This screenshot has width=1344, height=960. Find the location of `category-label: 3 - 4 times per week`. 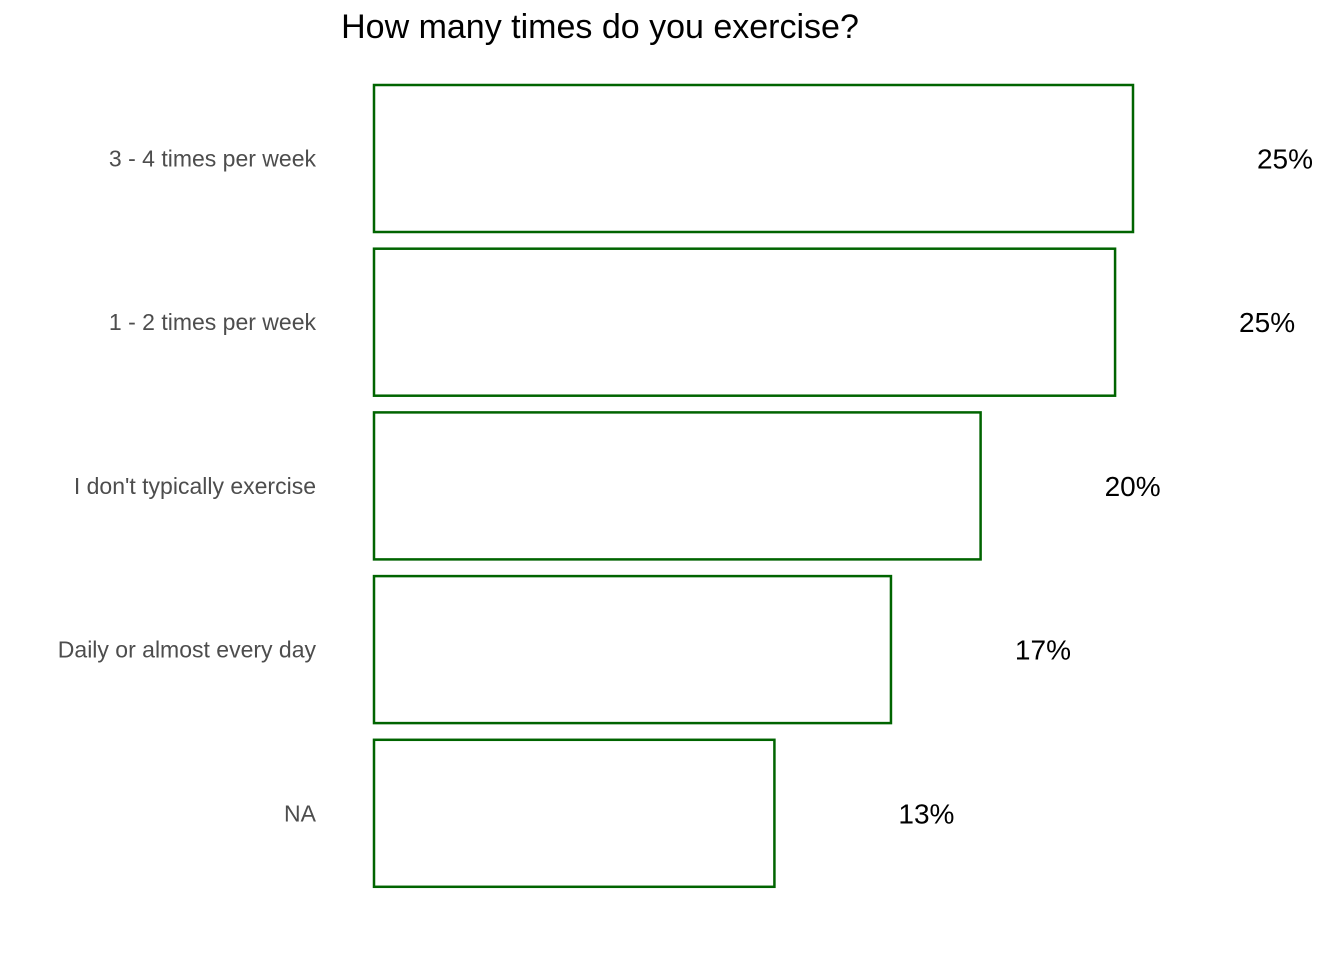

category-label: 3 - 4 times per week is located at coordinates (213, 159).